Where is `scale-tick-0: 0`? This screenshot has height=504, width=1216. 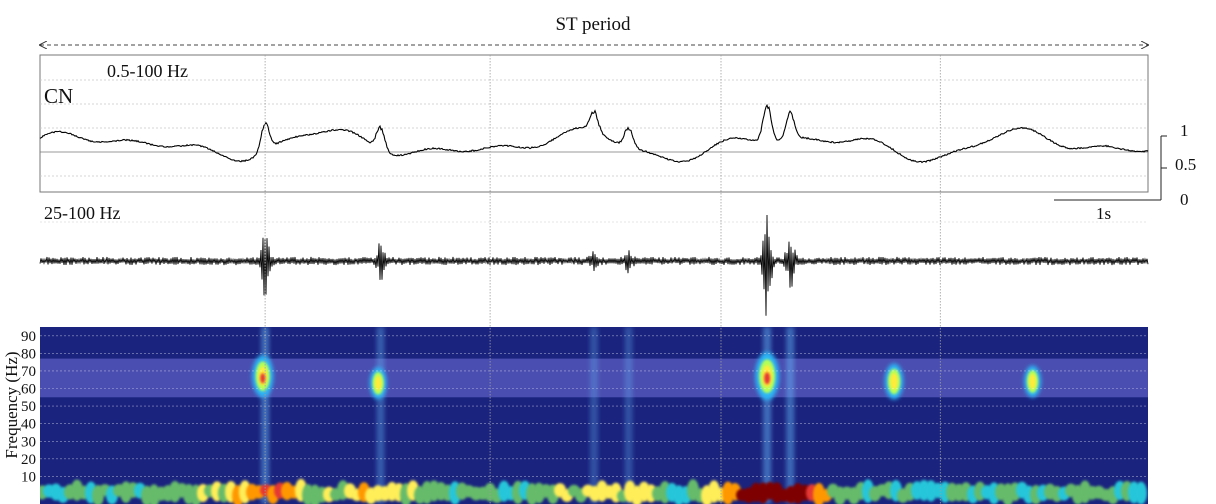
scale-tick-0: 0 is located at coordinates (1184, 199).